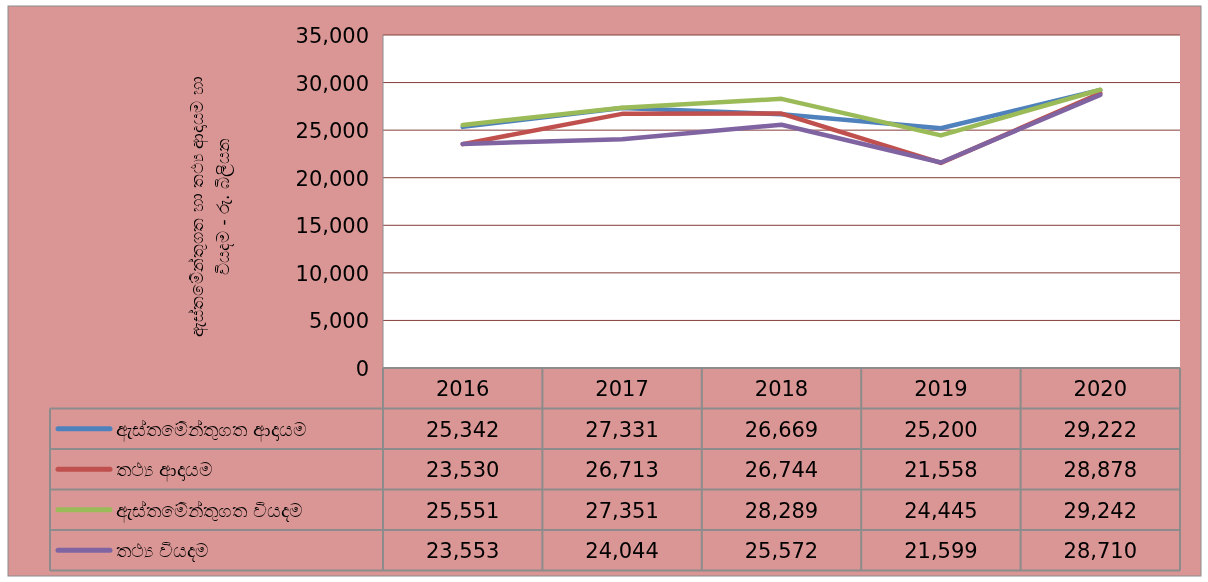  What do you see at coordinates (1100, 551) in the screenshot?
I see `data-label: 28,710` at bounding box center [1100, 551].